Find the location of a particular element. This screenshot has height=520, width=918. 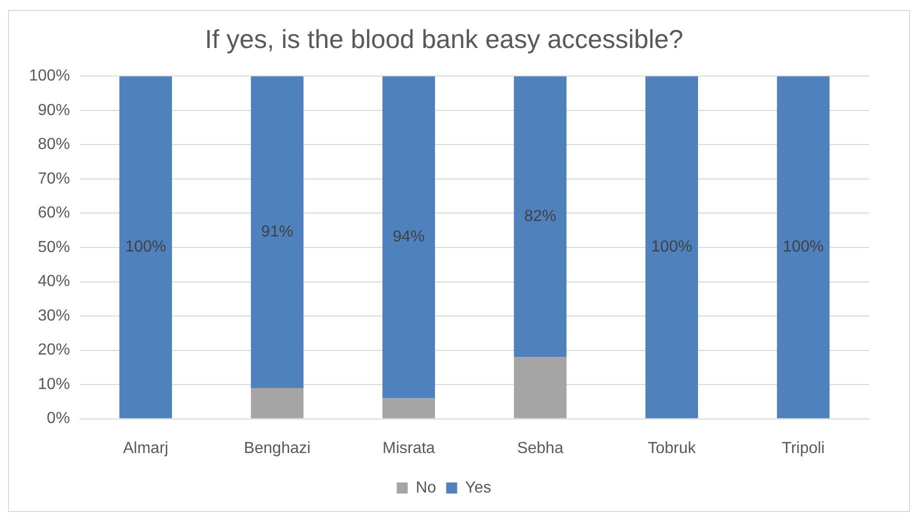

legend-label: No is located at coordinates (426, 487).